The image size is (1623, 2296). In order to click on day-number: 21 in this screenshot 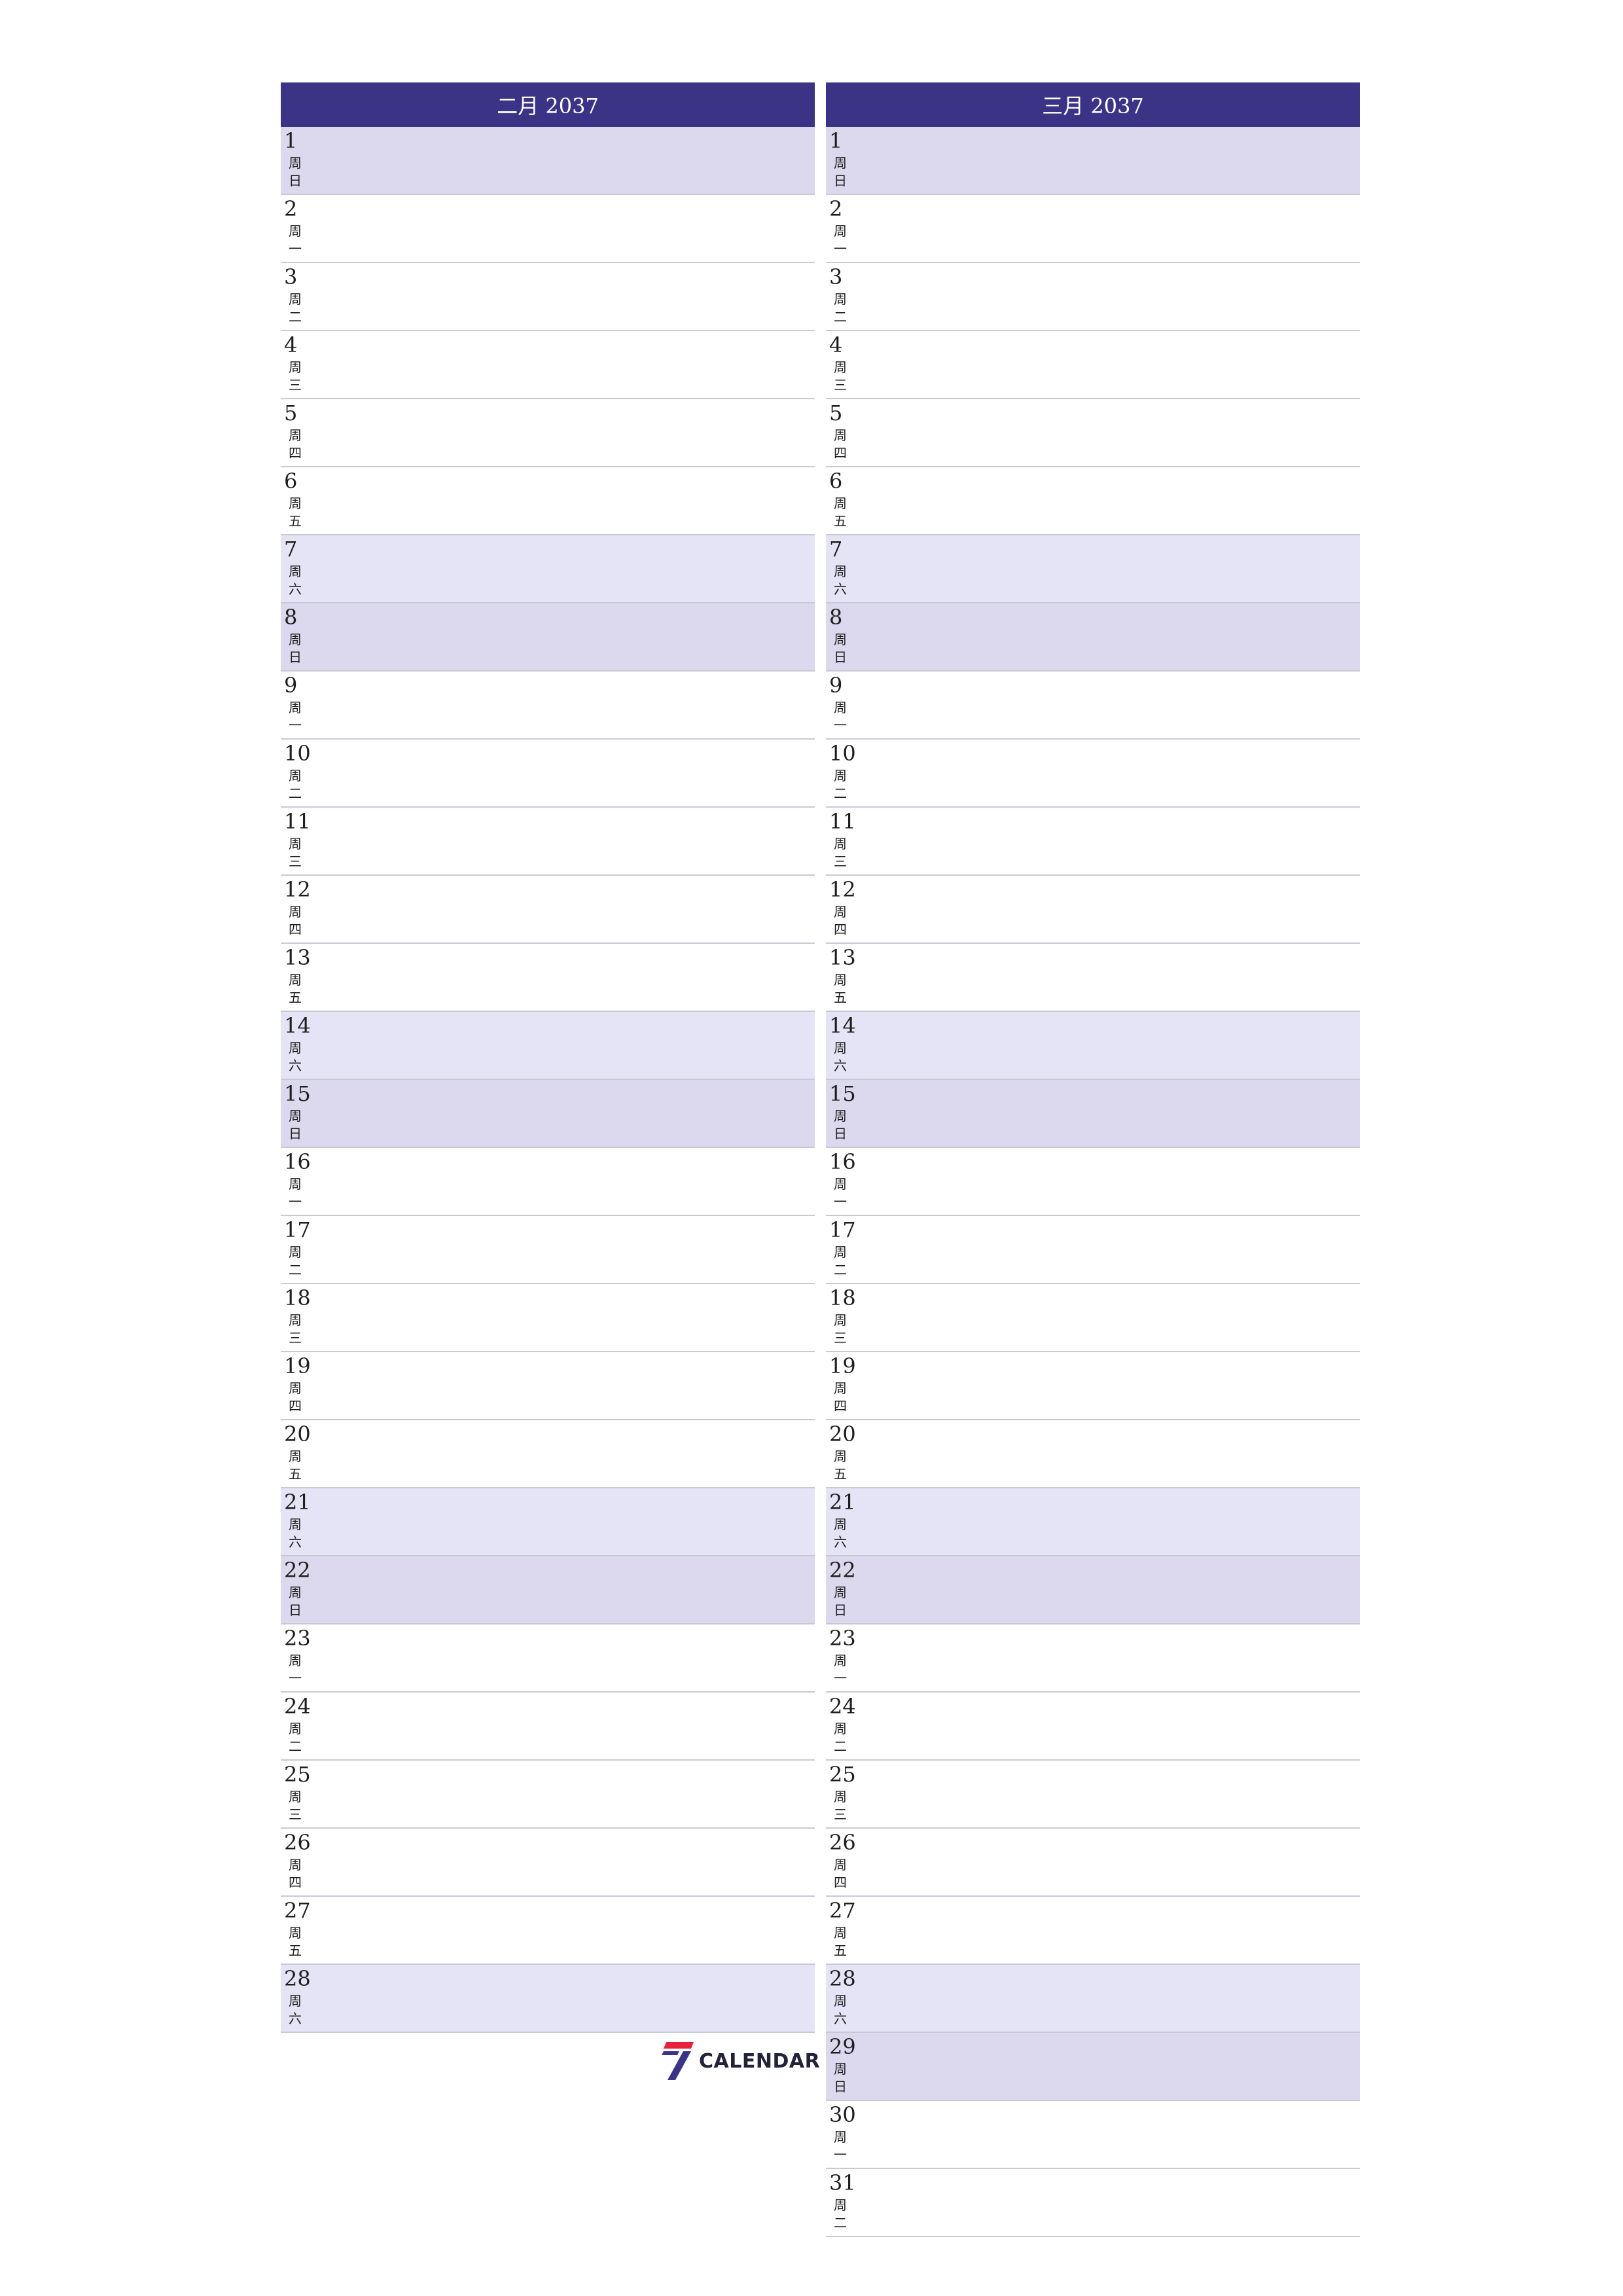, I will do `click(842, 1502)`.